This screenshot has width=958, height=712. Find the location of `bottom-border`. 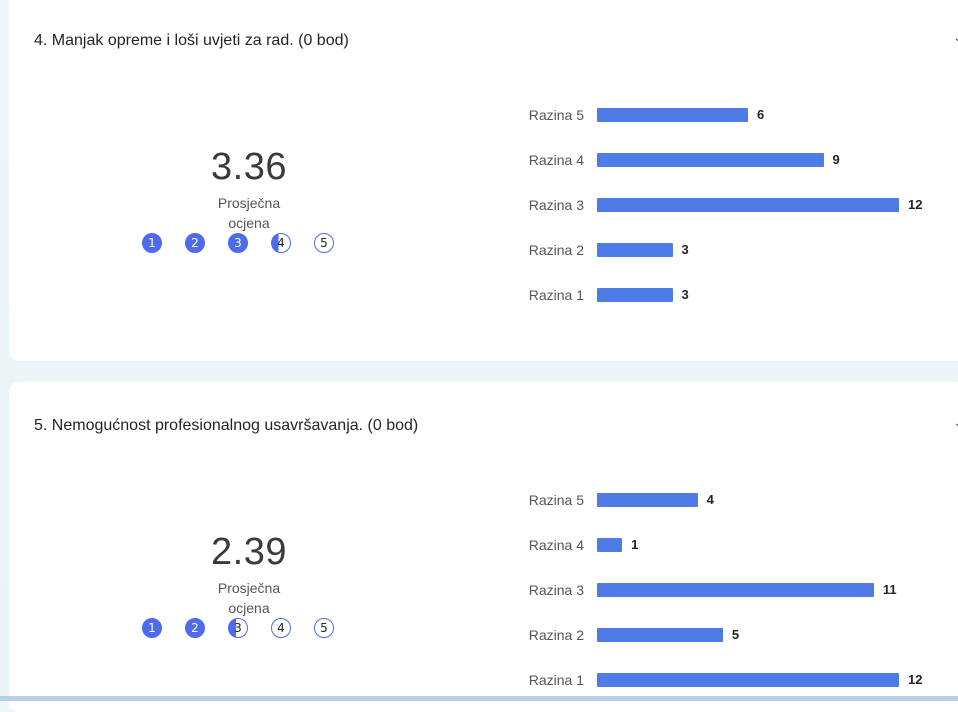

bottom-border is located at coordinates (479, 698).